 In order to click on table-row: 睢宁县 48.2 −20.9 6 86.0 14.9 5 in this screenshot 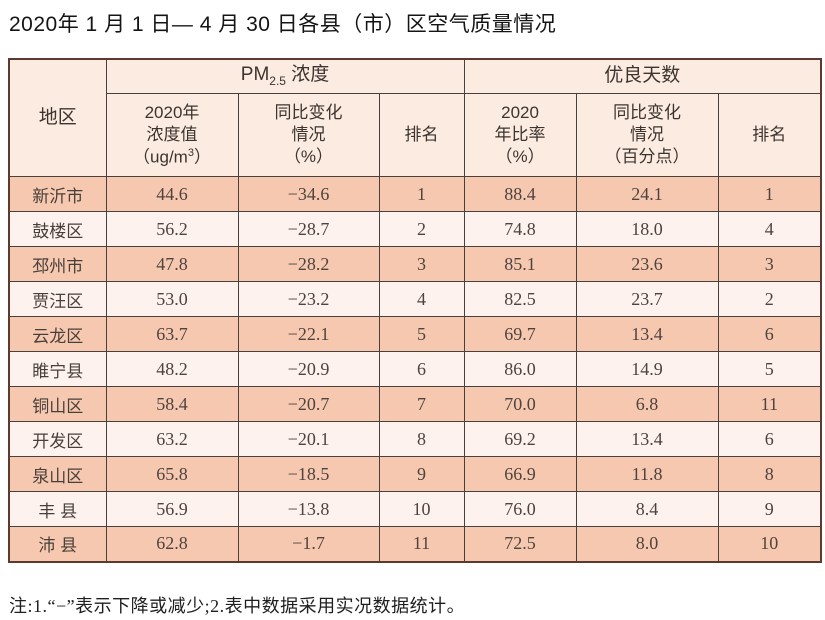, I will do `click(415, 369)`.